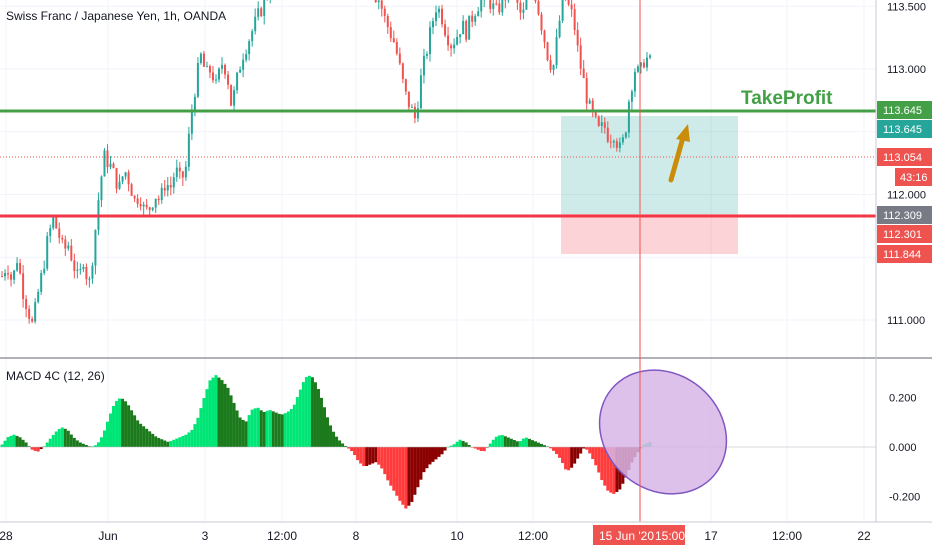  Describe the element at coordinates (679, 153) in the screenshot. I see `up-arrow-annotation` at that location.